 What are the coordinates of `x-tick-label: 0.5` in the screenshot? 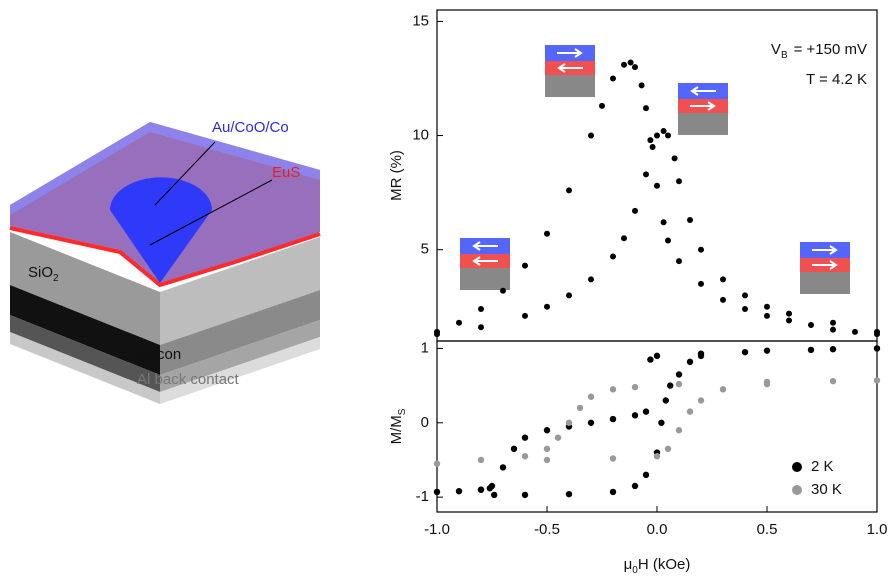 It's located at (767, 529).